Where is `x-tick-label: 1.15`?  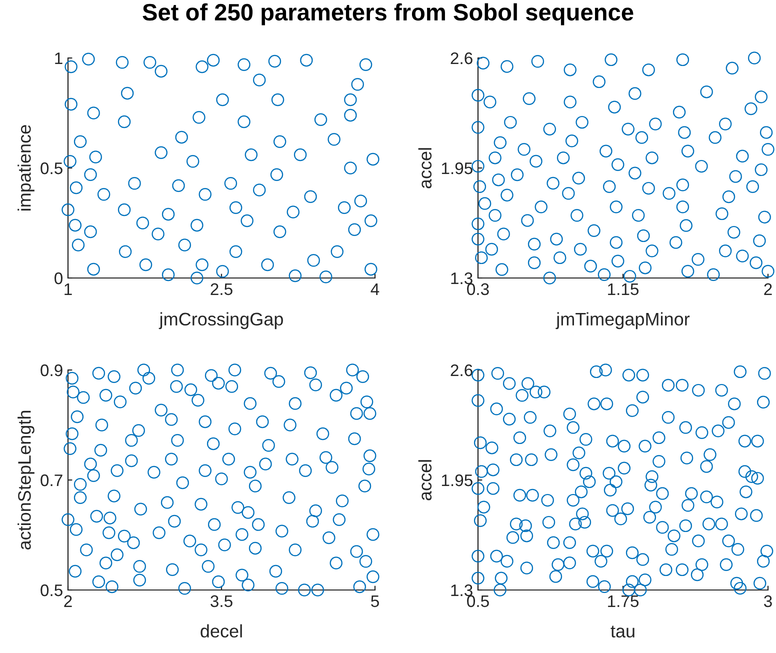
x-tick-label: 1.15 is located at coordinates (623, 289).